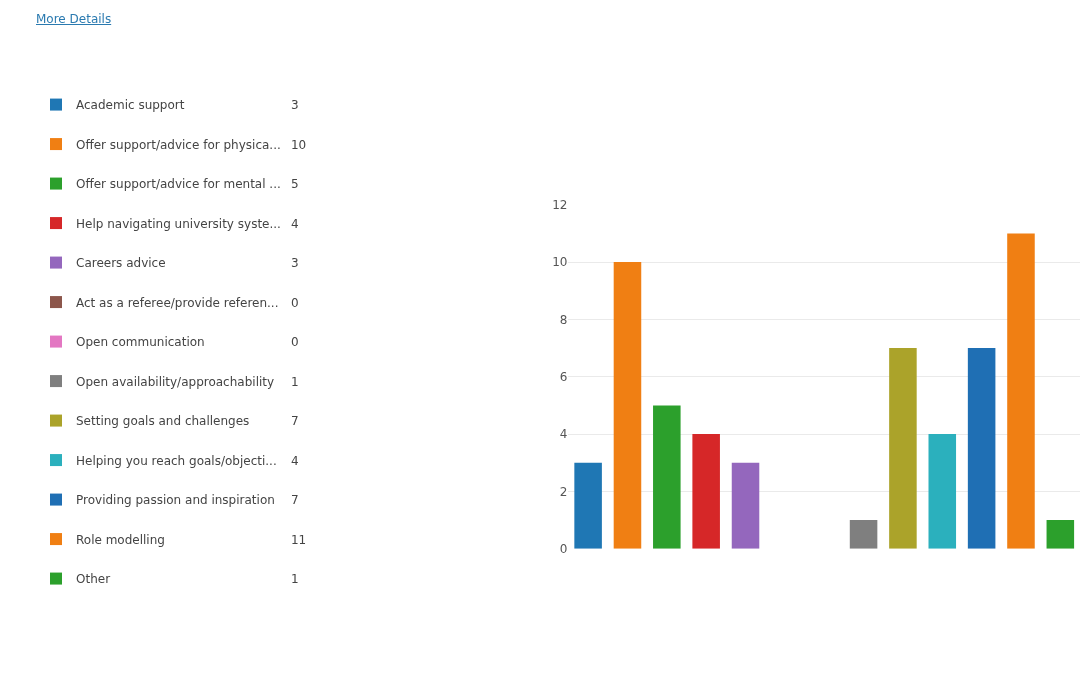 This screenshot has width=1090, height=677. Describe the element at coordinates (140, 342) in the screenshot. I see `legend-label: Open communication` at that location.